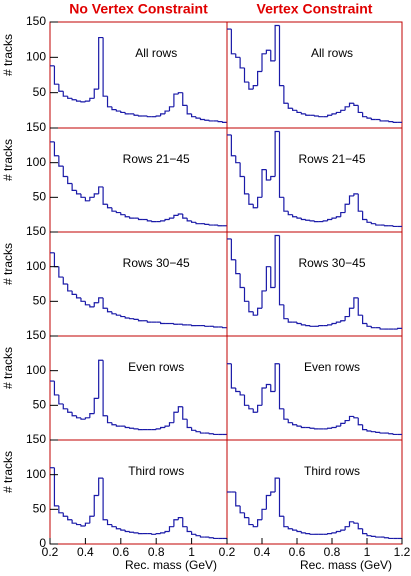 This screenshot has height=576, width=411. I want to click on panel-annotation: All rows, so click(156, 53).